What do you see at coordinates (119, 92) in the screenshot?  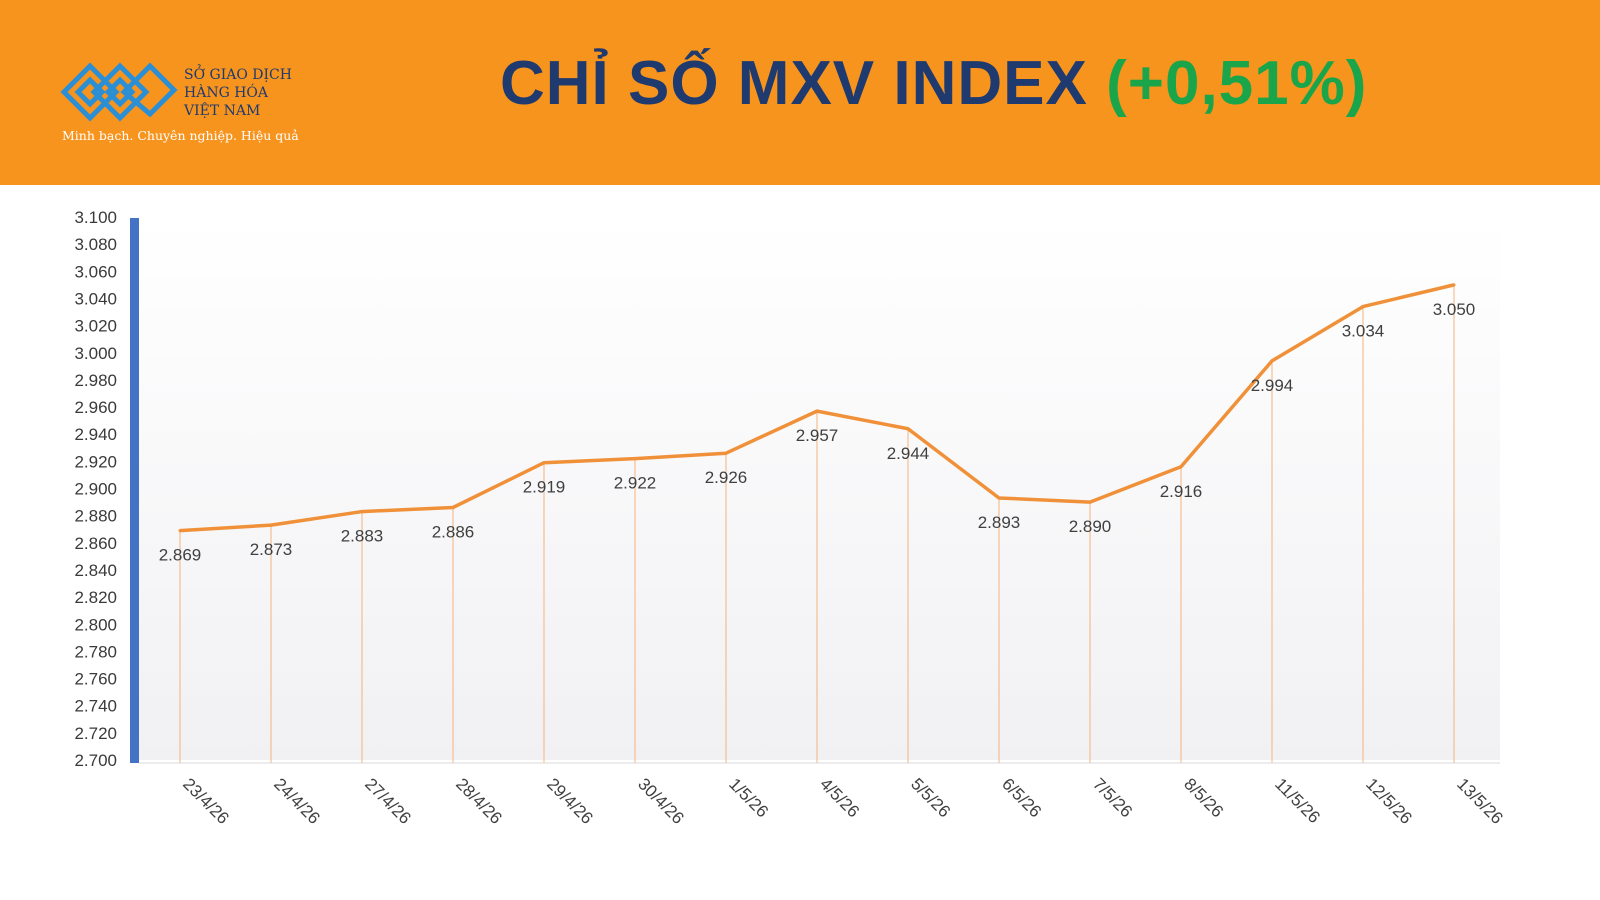 I see `logo-icon` at bounding box center [119, 92].